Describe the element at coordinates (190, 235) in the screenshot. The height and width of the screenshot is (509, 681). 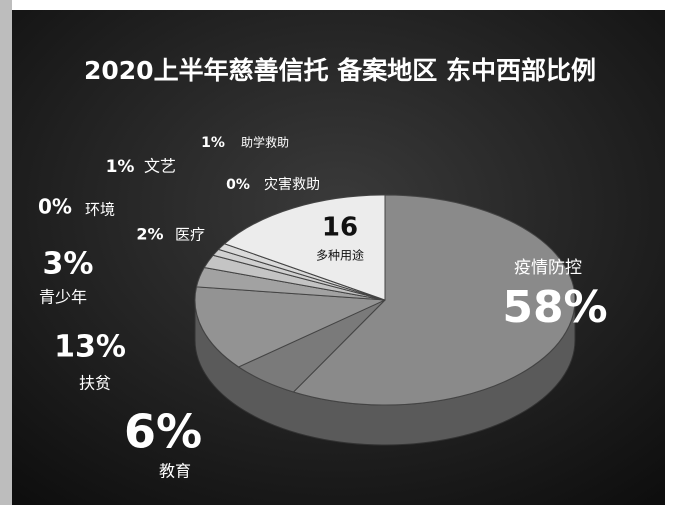
I see `slice-name-label: 医疗` at that location.